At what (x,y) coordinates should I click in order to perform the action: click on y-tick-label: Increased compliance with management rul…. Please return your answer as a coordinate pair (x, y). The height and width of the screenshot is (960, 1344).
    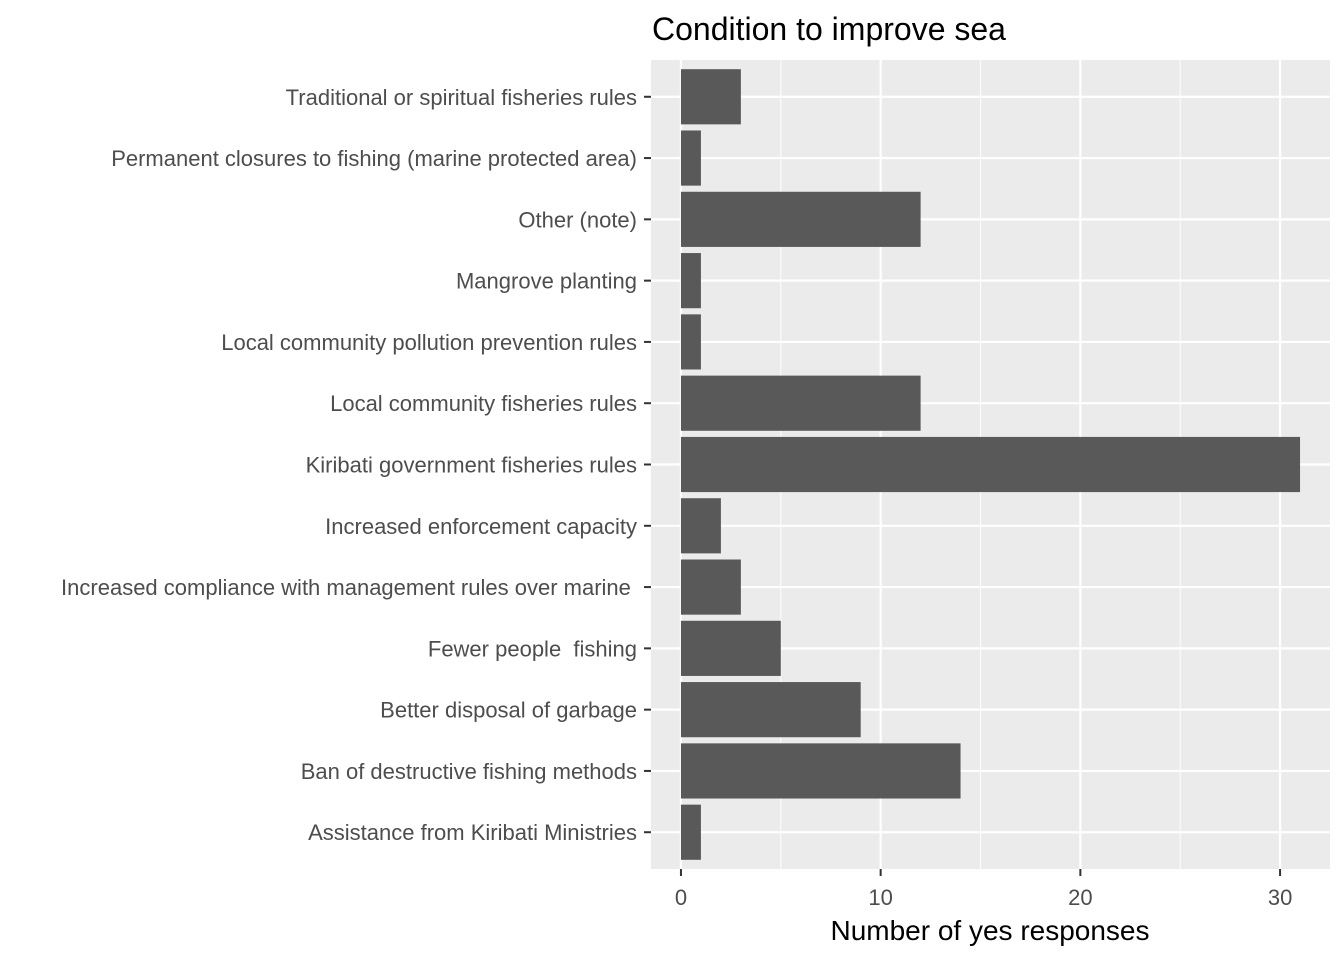
    Looking at the image, I should click on (349, 587).